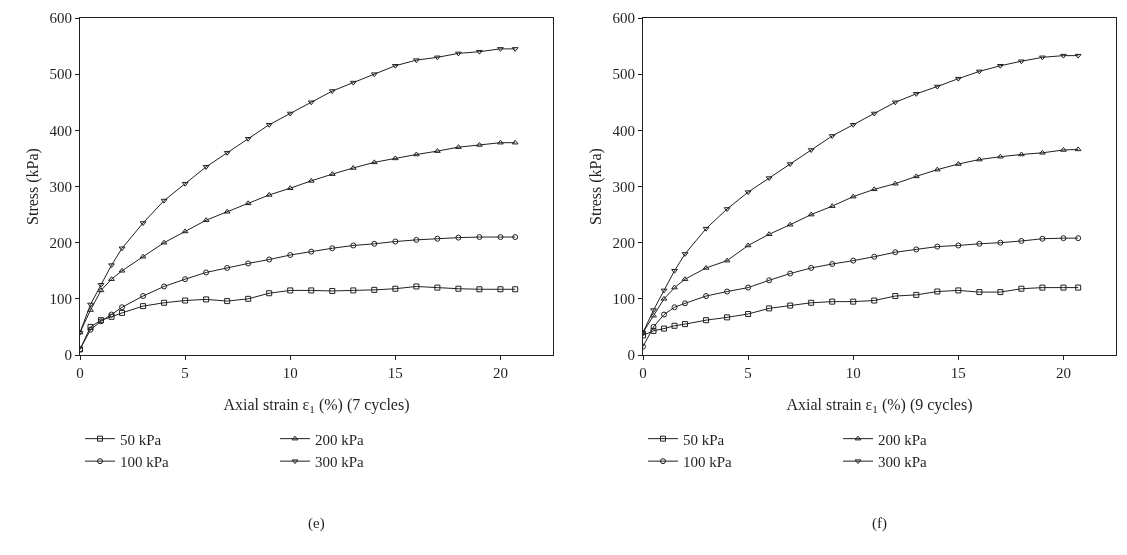  Describe the element at coordinates (631, 355) in the screenshot. I see `y-tick-label: 0` at that location.